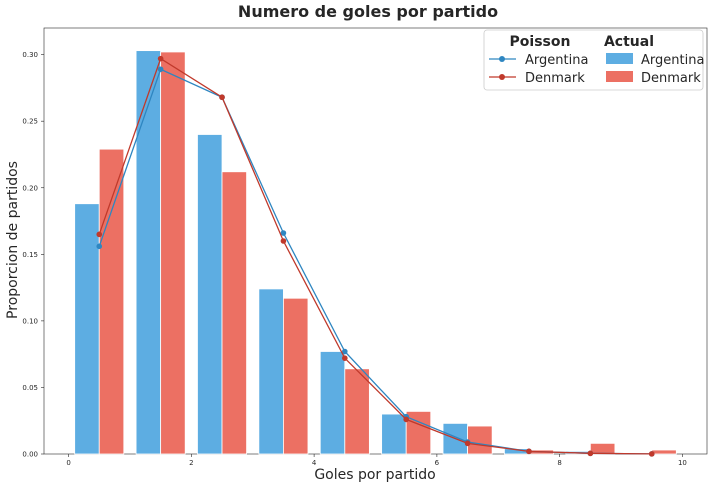 This screenshot has width=712, height=488. Describe the element at coordinates (540, 42) in the screenshot. I see `legend-header-poisson: Poisson` at that location.